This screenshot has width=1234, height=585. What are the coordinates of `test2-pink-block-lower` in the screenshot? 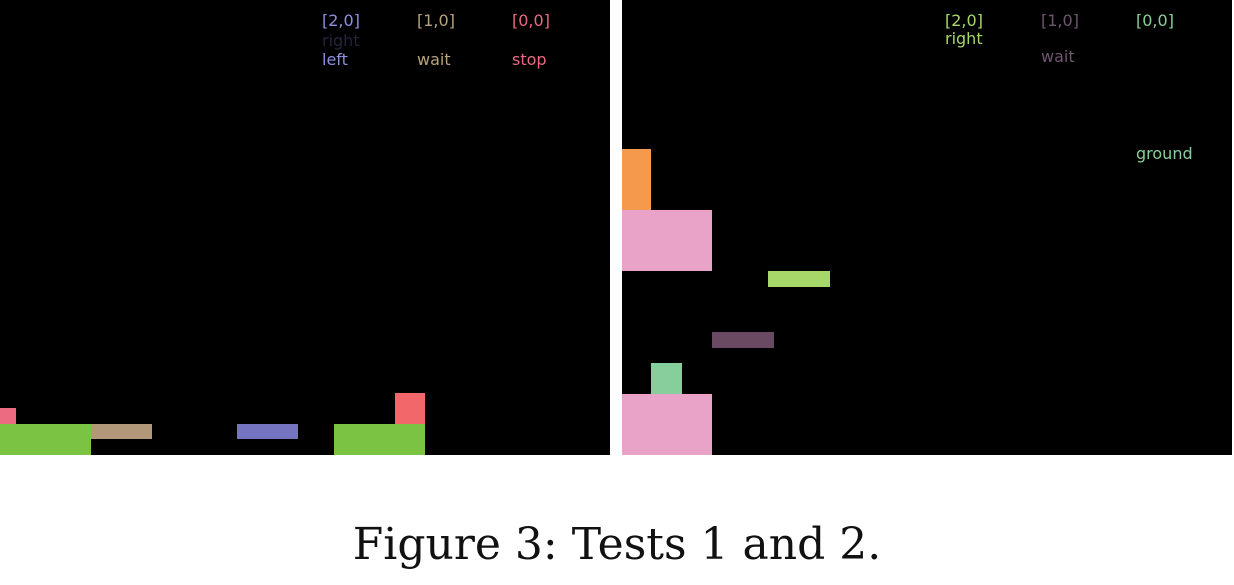 It's located at (667, 424).